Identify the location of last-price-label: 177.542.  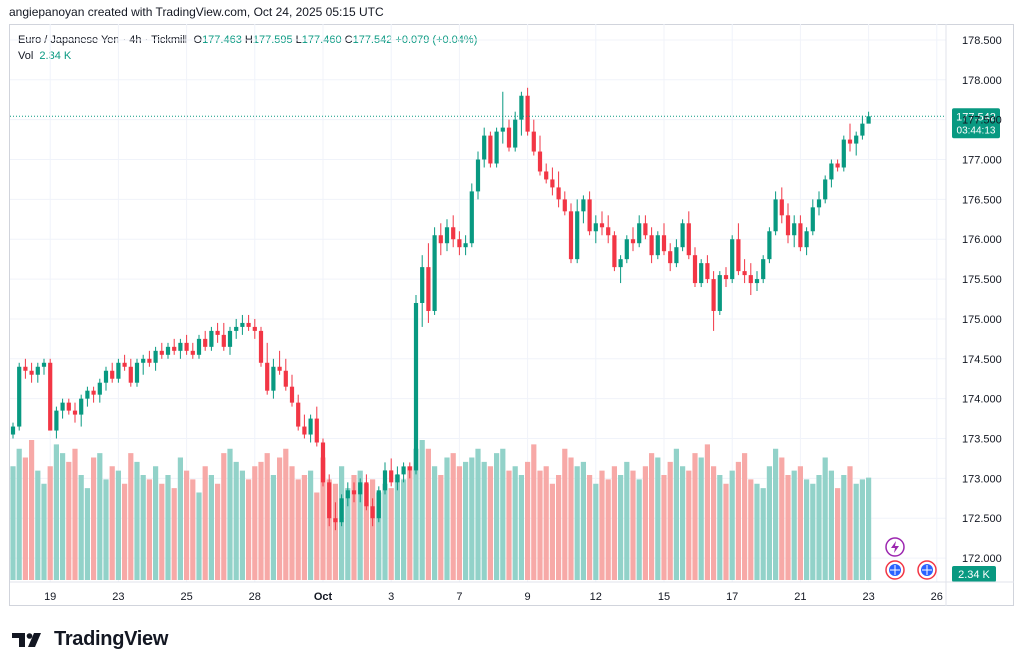
(976, 117).